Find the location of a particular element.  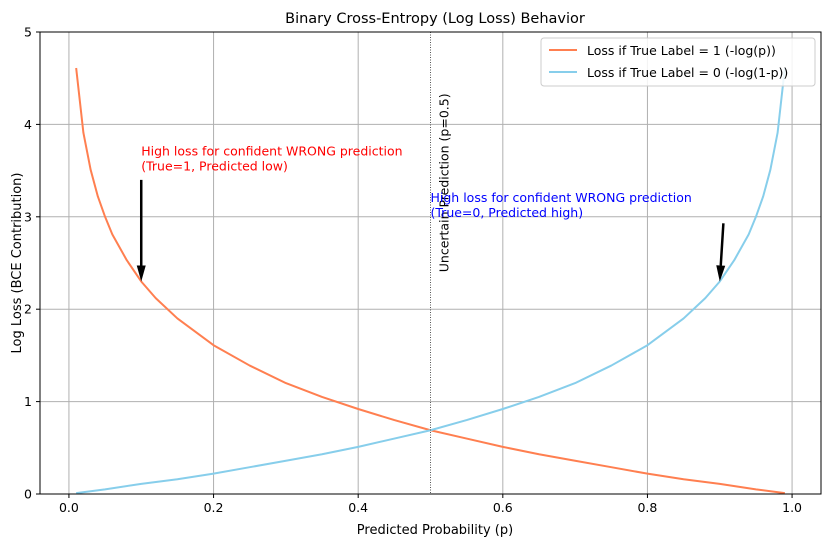

x-tick-label: 0.0 is located at coordinates (69, 507).